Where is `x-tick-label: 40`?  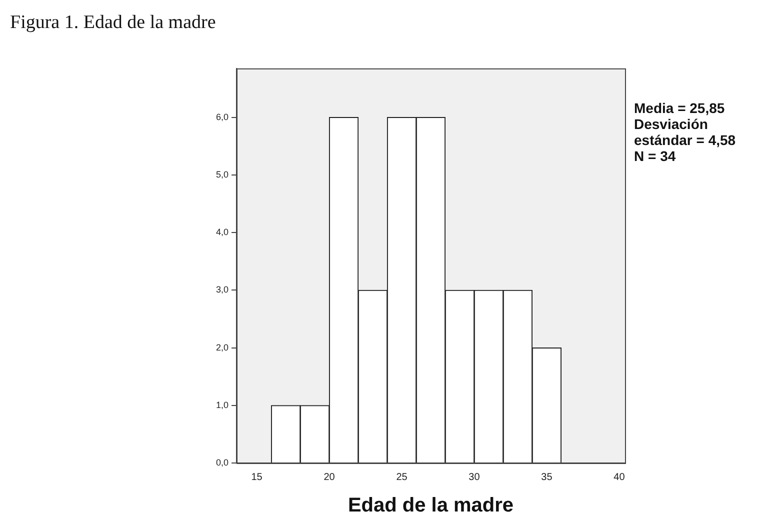 x-tick-label: 40 is located at coordinates (620, 477).